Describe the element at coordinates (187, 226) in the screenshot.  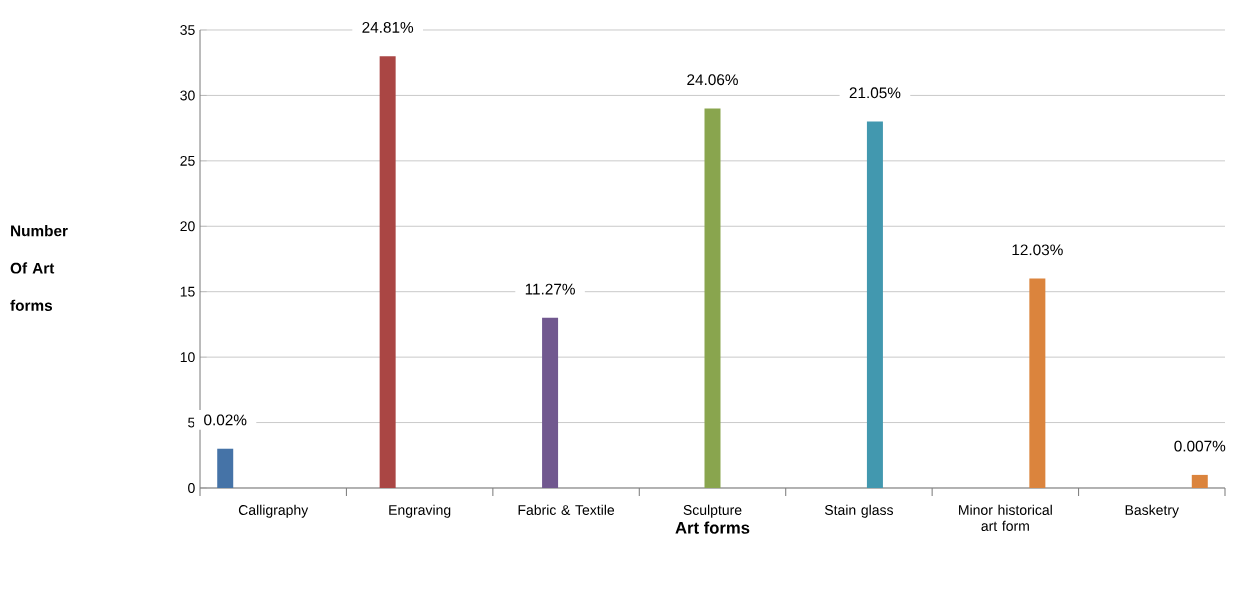
I see `y-tick-label: 20` at that location.